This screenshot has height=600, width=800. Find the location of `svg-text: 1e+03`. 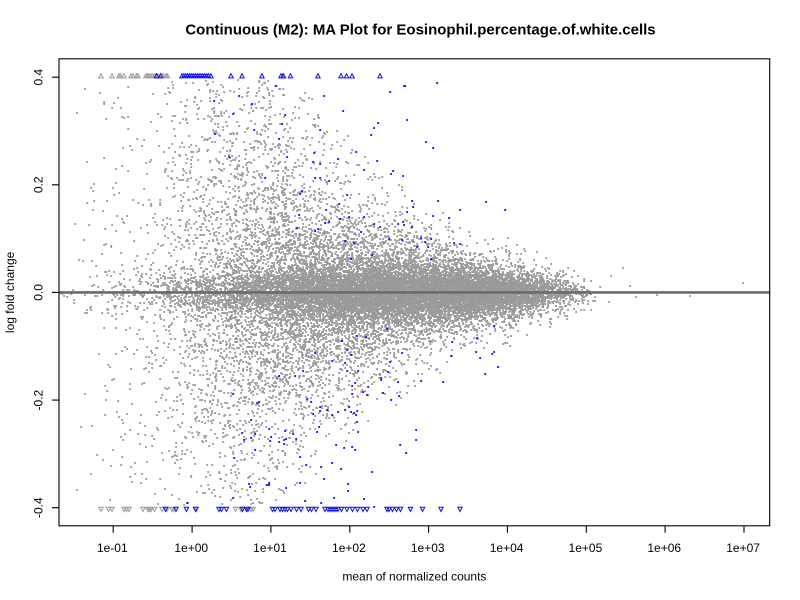

svg-text: 1e+03 is located at coordinates (428, 548).